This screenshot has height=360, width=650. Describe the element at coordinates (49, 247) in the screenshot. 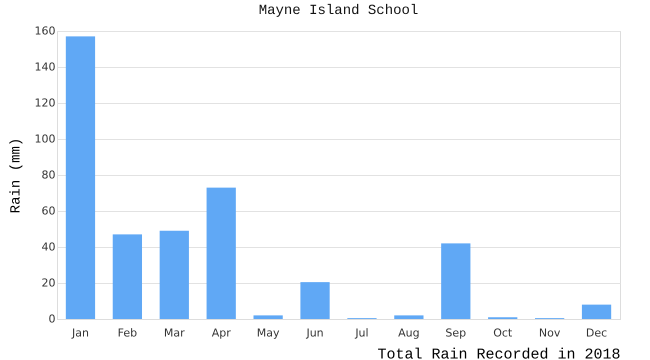

I see `y-tick-label: 40` at that location.